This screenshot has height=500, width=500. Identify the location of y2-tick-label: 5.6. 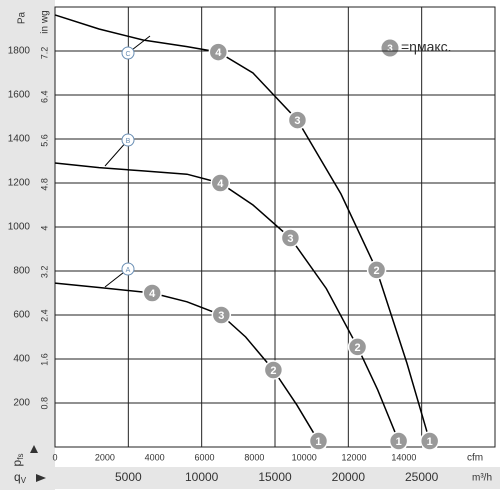
(44, 140).